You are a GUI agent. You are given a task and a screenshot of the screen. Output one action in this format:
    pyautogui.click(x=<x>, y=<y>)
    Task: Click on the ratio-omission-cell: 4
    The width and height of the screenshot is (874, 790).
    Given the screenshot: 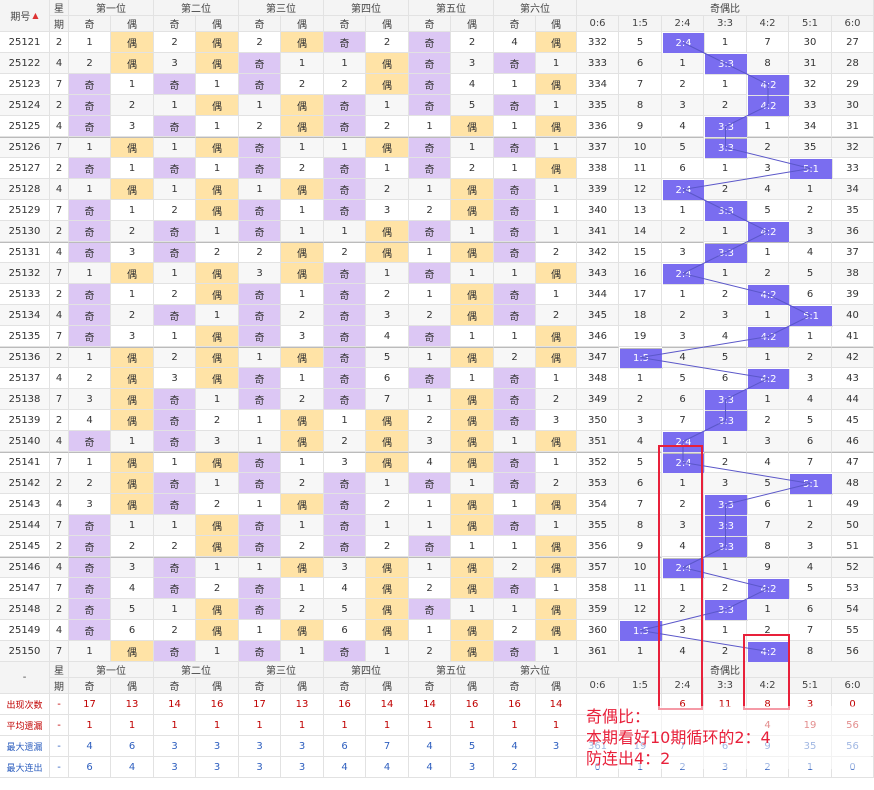 What is the action you would take?
    pyautogui.click(x=810, y=567)
    